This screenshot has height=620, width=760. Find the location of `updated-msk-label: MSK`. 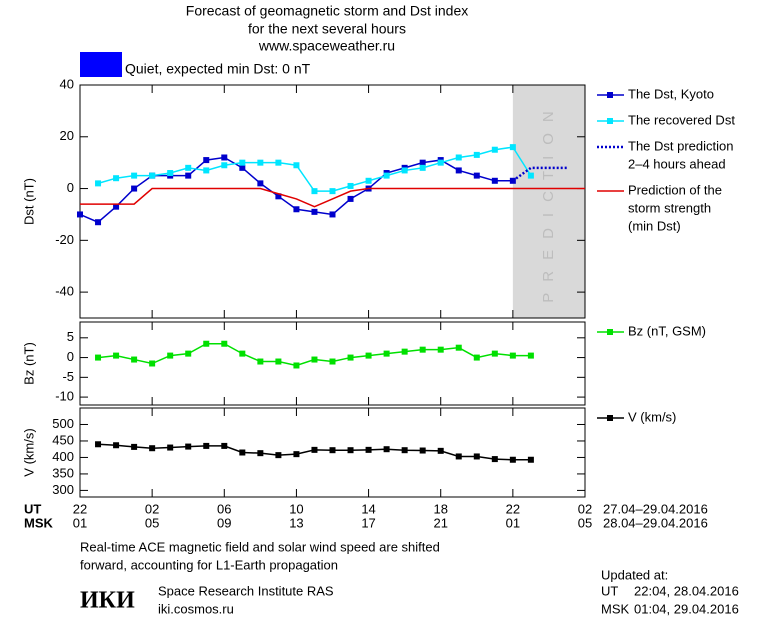

updated-msk-label: MSK is located at coordinates (615, 608).